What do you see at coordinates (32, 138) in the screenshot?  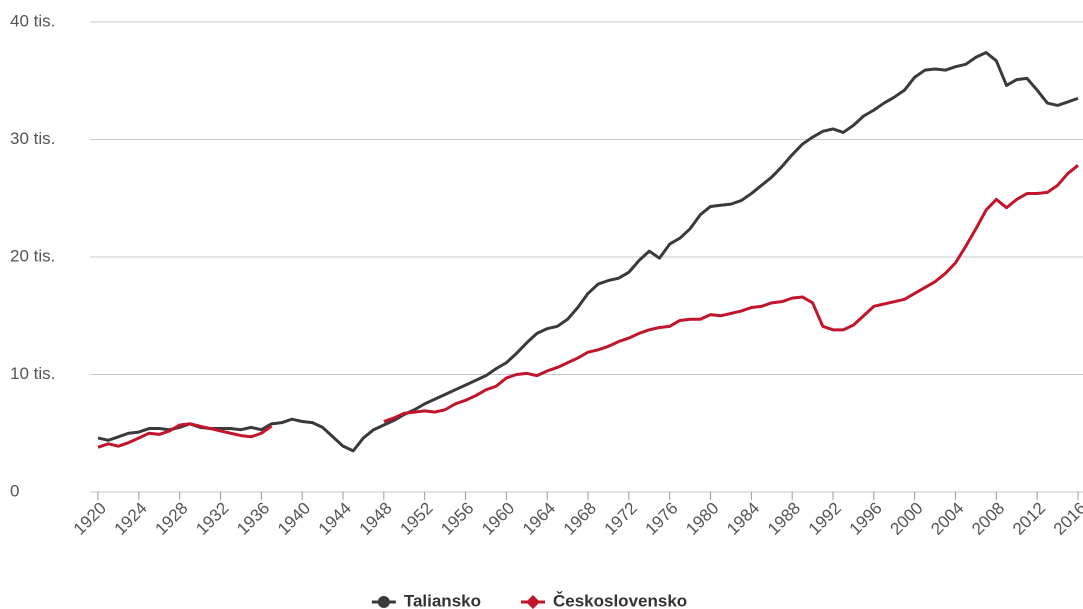 I see `y-tick-label: 30 tis.` at bounding box center [32, 138].